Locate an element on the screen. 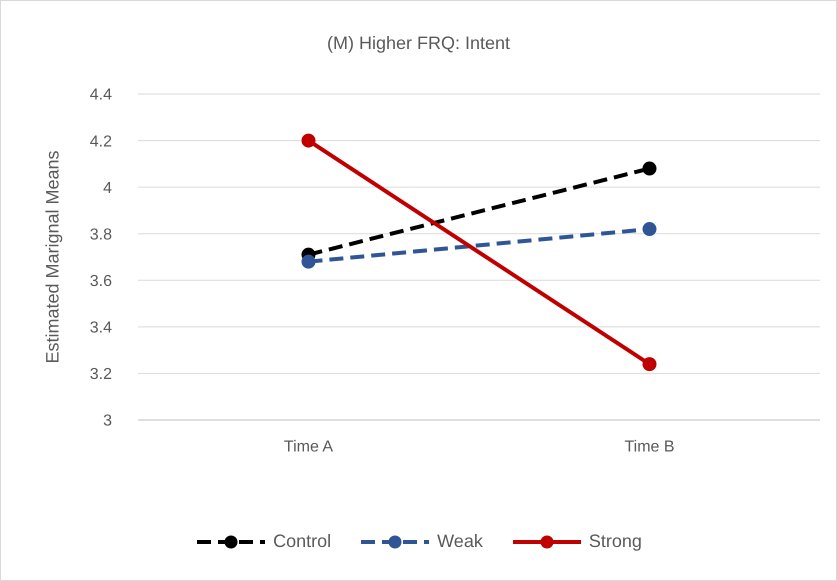 The height and width of the screenshot is (581, 837). legend-label: Control is located at coordinates (302, 541).